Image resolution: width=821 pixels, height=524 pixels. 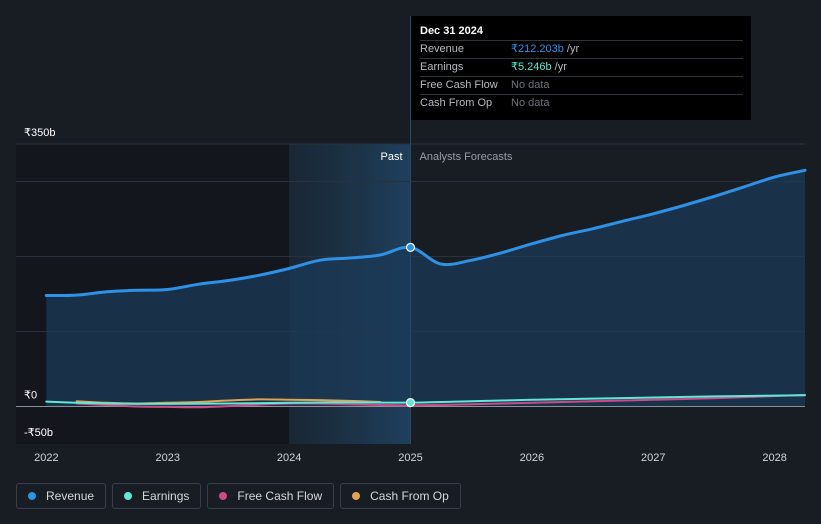 I want to click on x-tick-label: 2023, so click(x=167, y=458).